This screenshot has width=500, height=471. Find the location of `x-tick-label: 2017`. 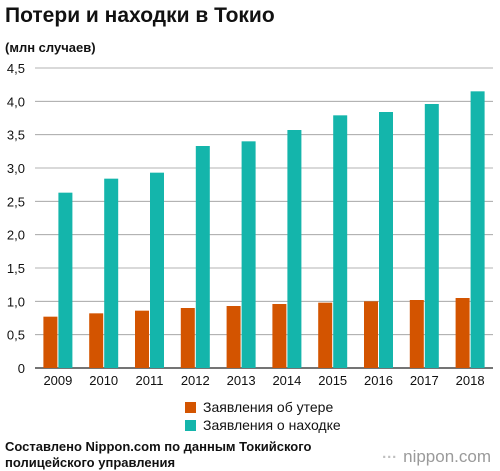

x-tick-label: 2017 is located at coordinates (424, 380).